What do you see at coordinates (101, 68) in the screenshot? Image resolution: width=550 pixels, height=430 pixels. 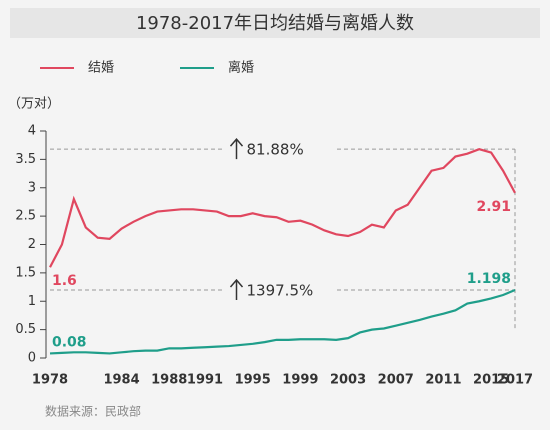 I see `legend-label: 结婚` at bounding box center [101, 68].